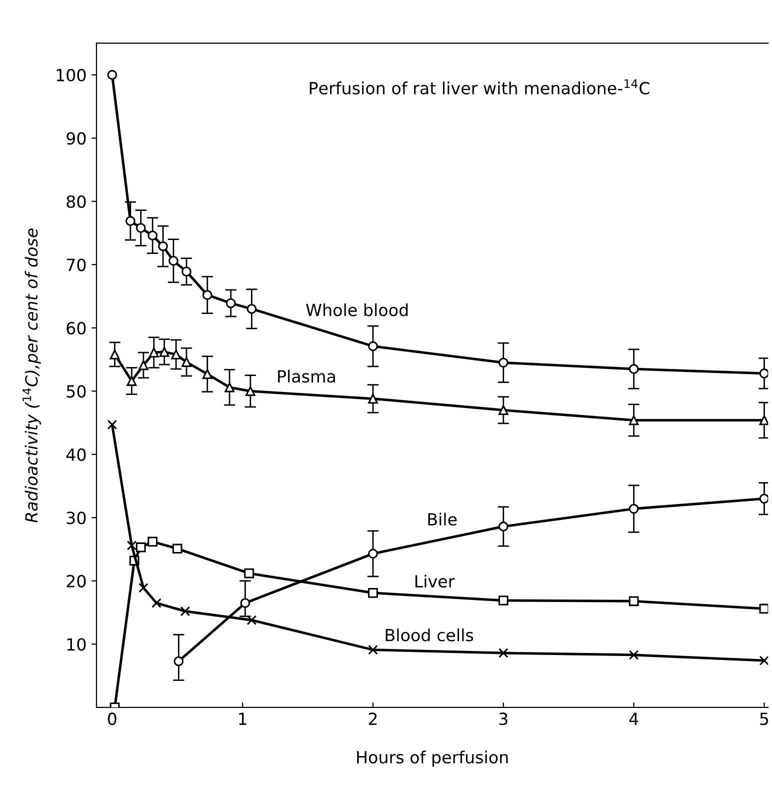 This screenshot has width=772, height=786. Describe the element at coordinates (76, 201) in the screenshot. I see `y-tick-label: 80` at that location.